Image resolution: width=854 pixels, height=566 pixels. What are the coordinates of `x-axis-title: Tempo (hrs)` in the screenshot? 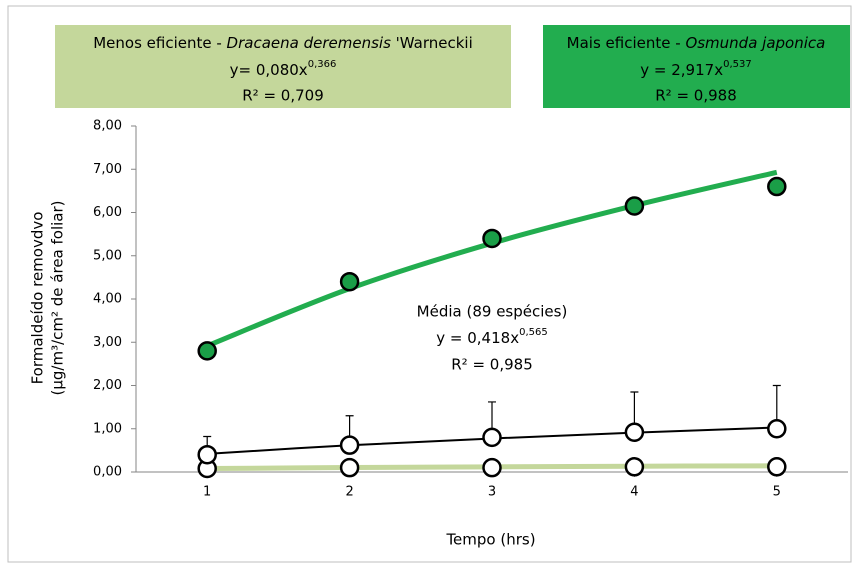 It's located at (490, 540).